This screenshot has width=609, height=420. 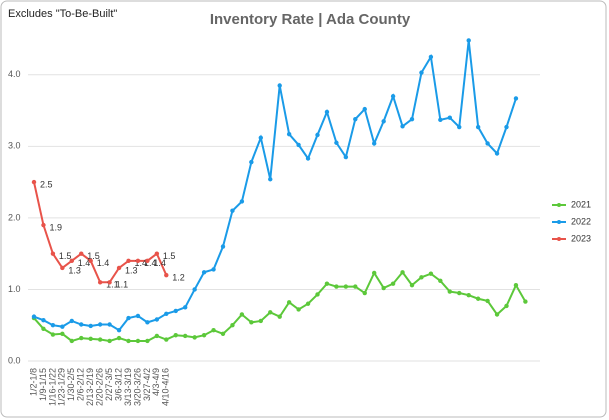 What do you see at coordinates (52, 387) in the screenshot?
I see `x-tick-label: 1/16-1/22` at bounding box center [52, 387].